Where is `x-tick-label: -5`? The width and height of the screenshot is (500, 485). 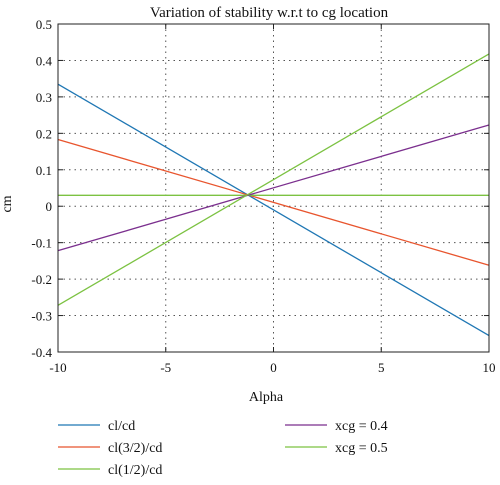
x-tick-label: -5 is located at coordinates (165, 367).